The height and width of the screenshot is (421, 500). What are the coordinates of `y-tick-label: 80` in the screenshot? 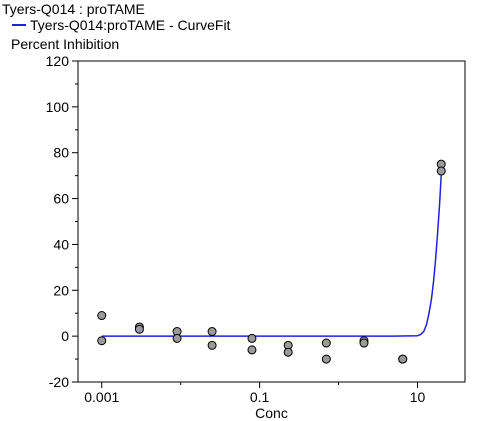 It's located at (61, 153).